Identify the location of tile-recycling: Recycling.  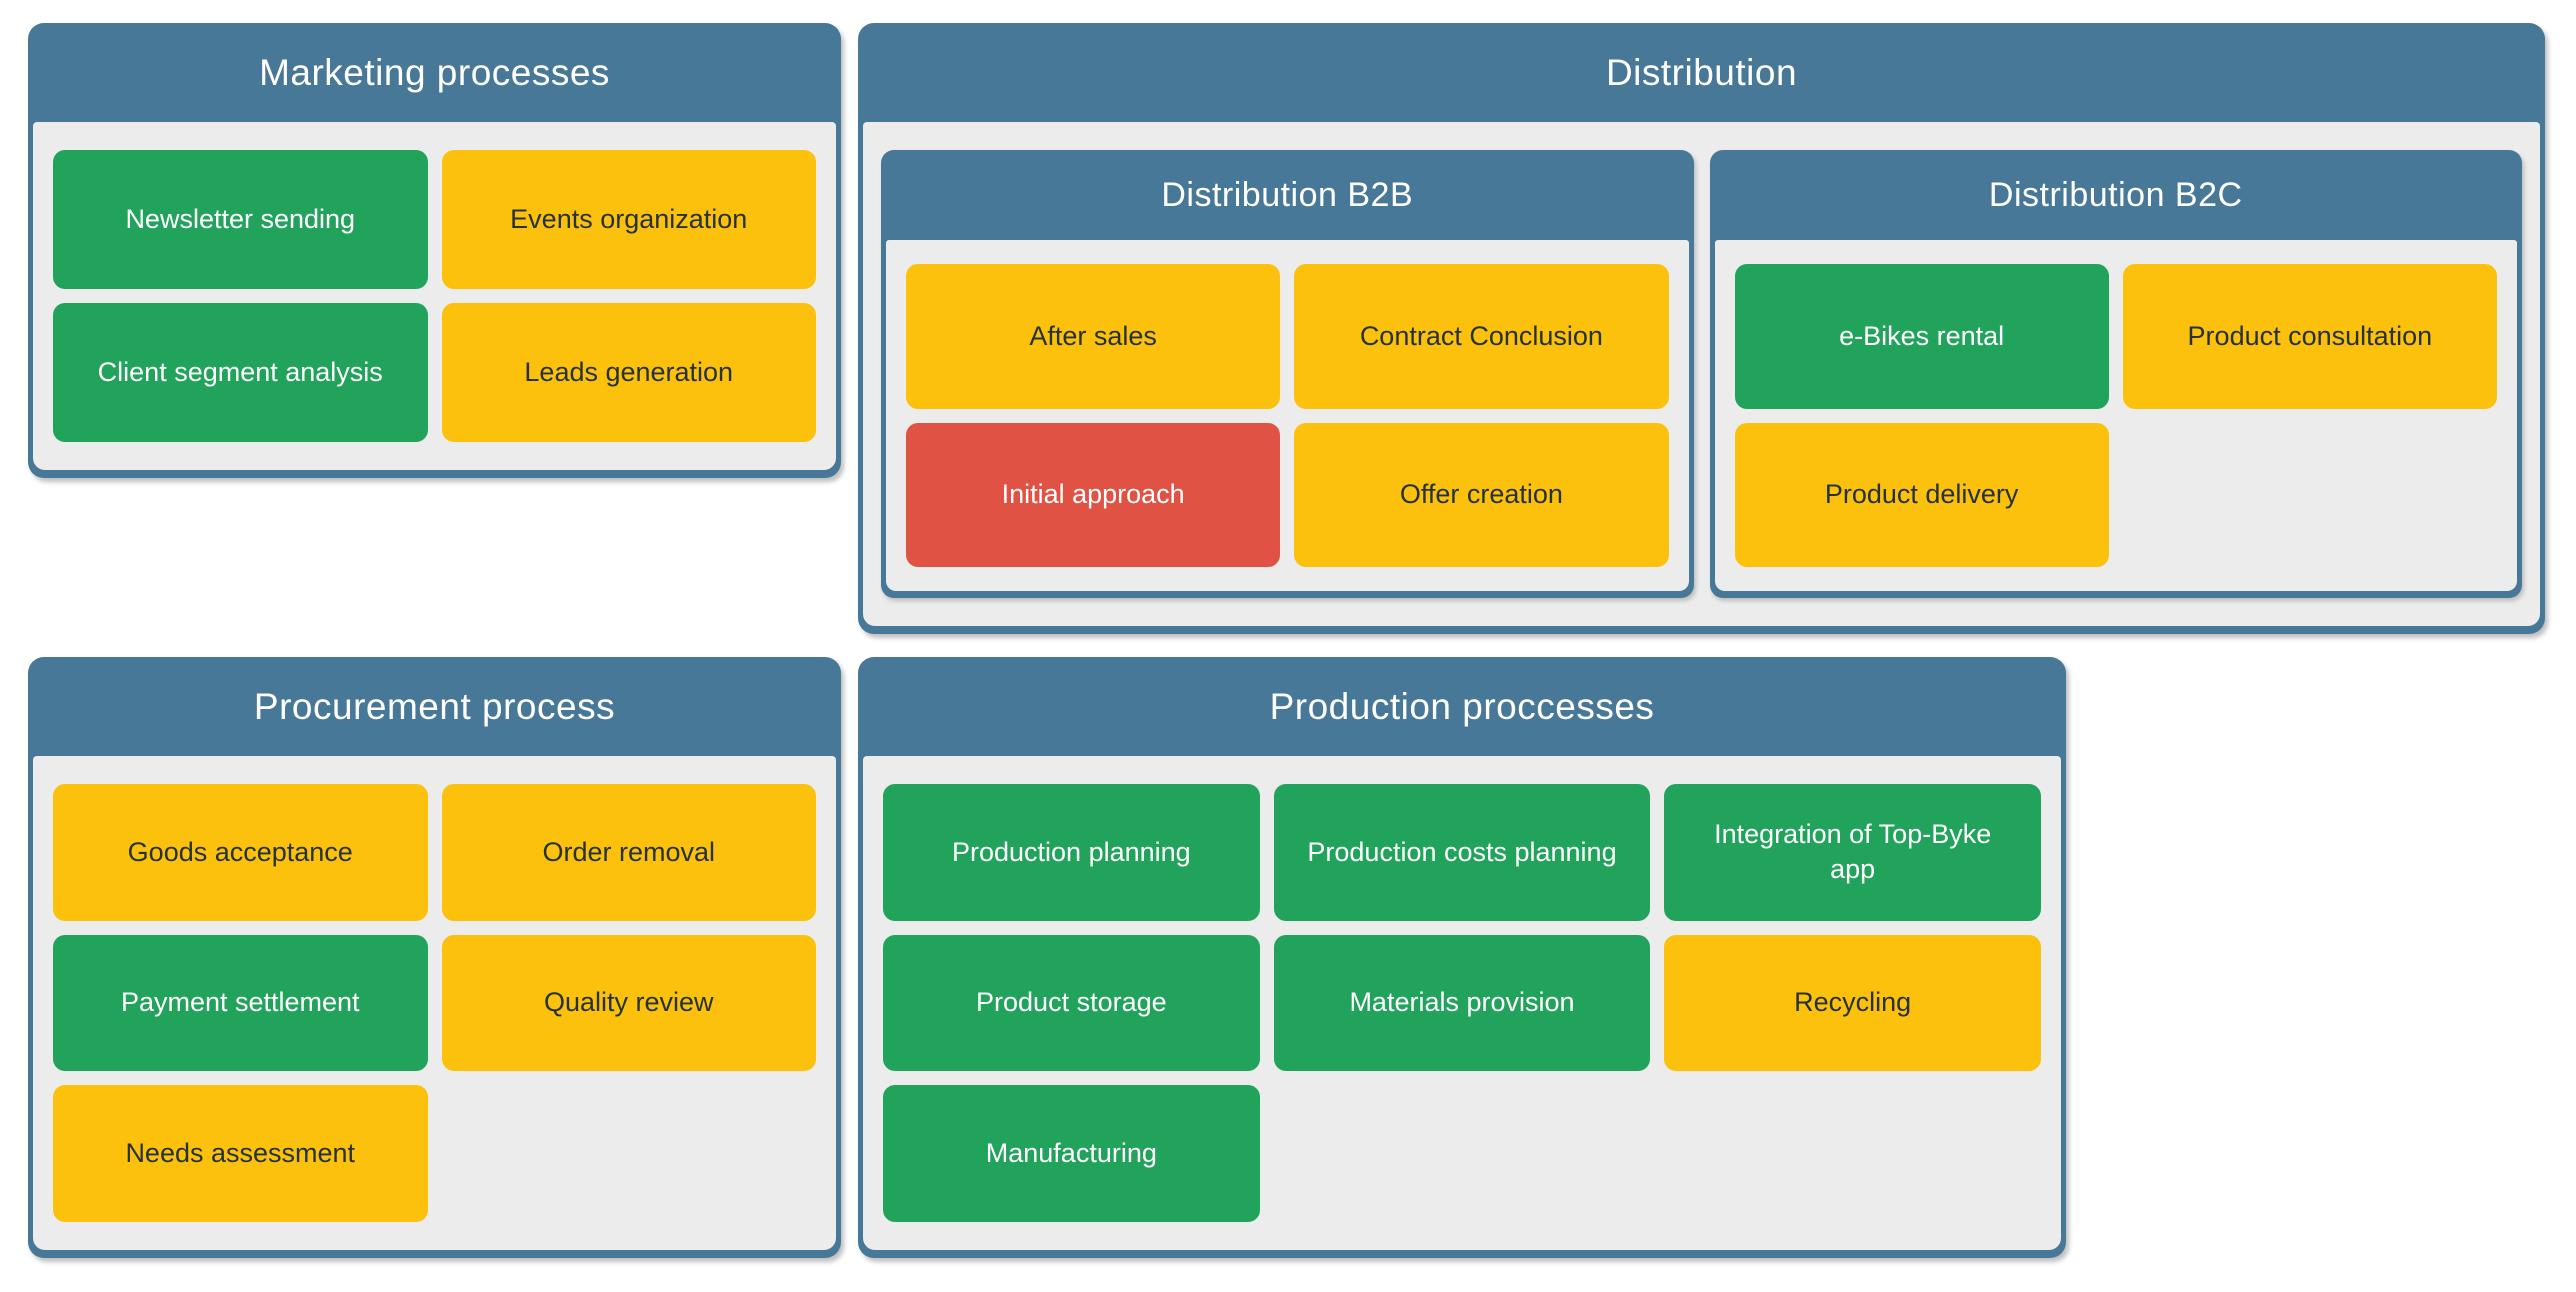
(1852, 1003).